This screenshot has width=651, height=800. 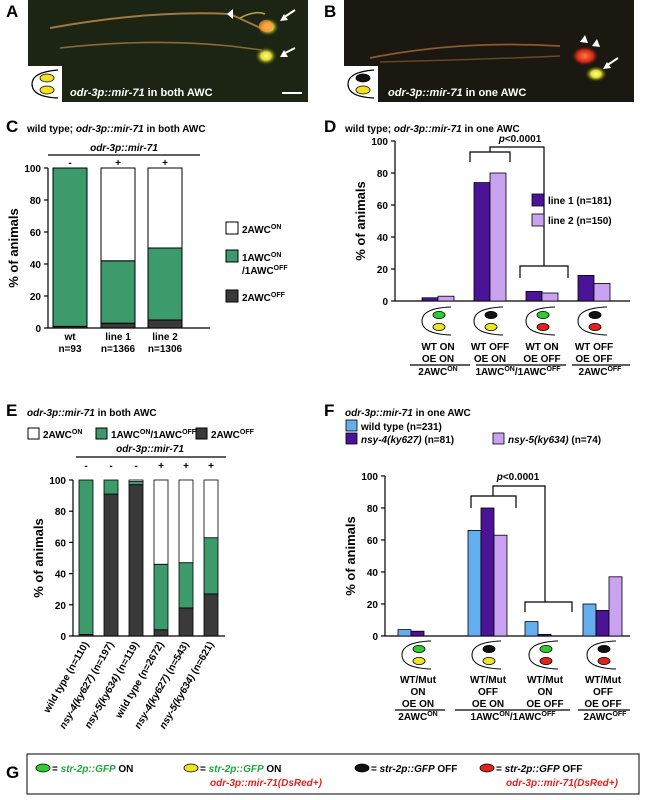 What do you see at coordinates (554, 440) in the screenshot?
I see `legend-label: nsy-5(ky634) (n=74)` at bounding box center [554, 440].